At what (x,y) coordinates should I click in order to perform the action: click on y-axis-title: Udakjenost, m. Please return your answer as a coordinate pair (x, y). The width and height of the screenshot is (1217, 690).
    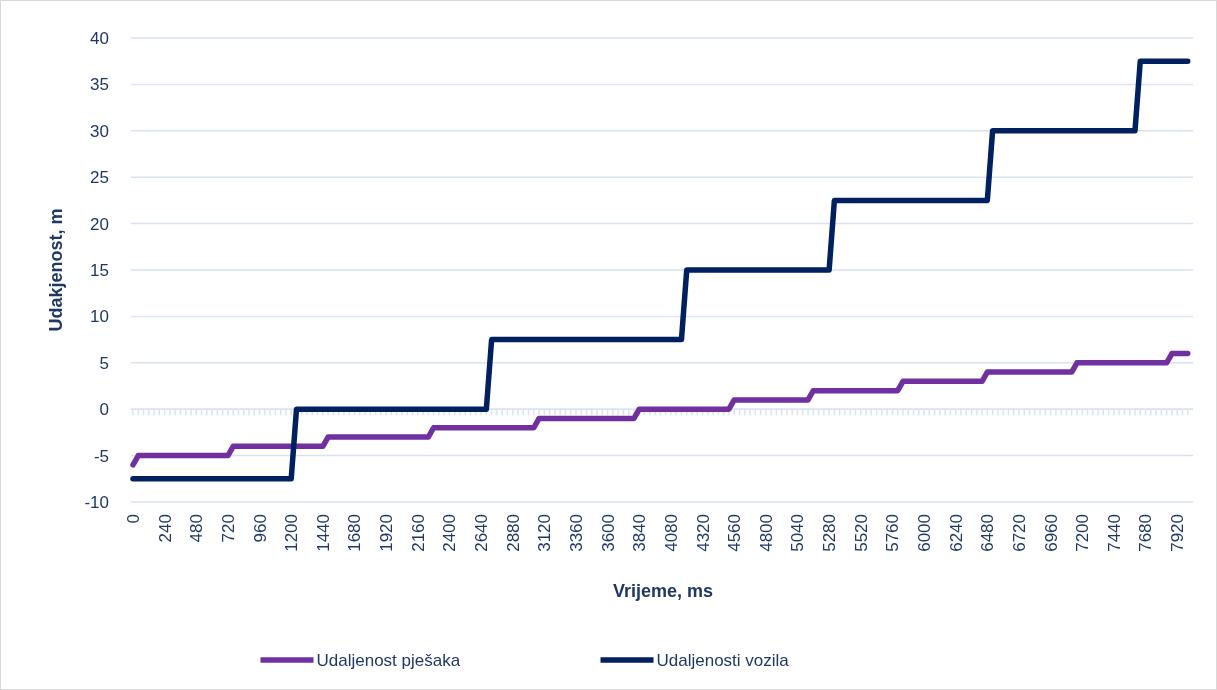
    Looking at the image, I should click on (56, 270).